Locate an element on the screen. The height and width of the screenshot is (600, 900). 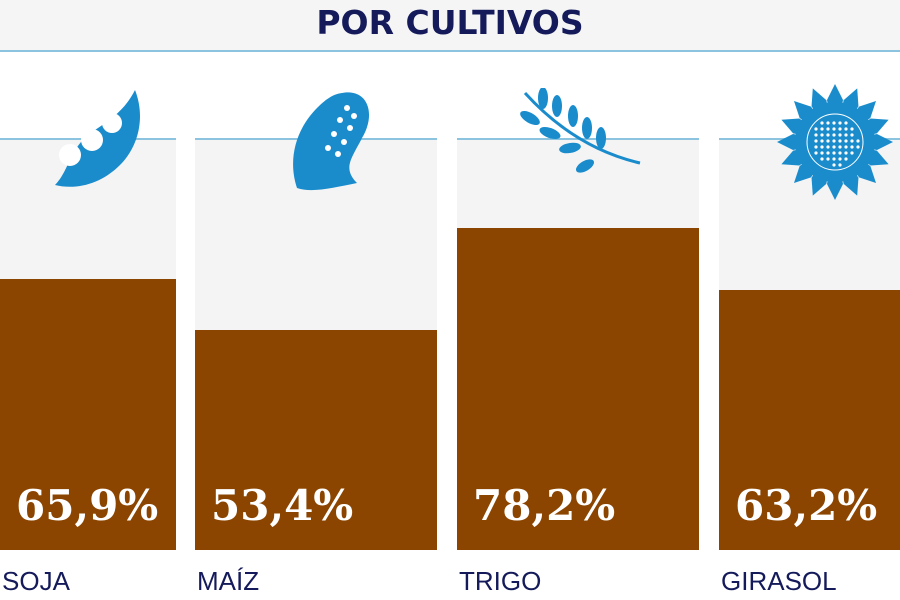
corn-icon is located at coordinates (327, 145).